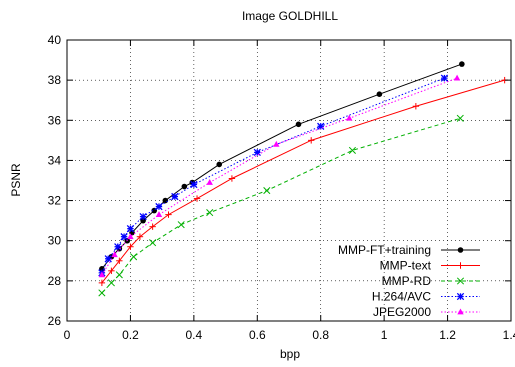  I want to click on y-tick-label: 32, so click(55, 201).